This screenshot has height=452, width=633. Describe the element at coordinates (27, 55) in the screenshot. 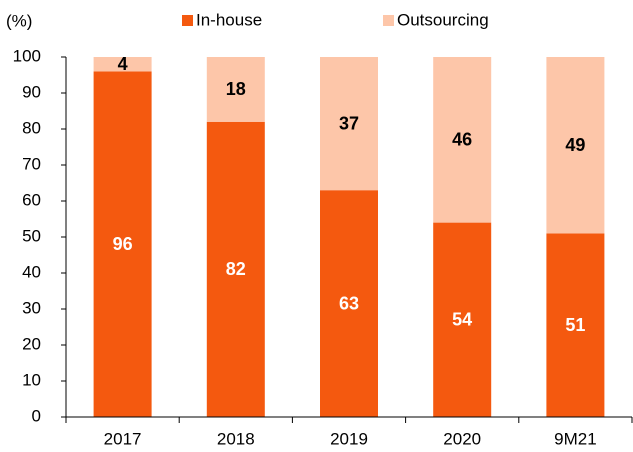

I see `y-tick-label: 100` at that location.